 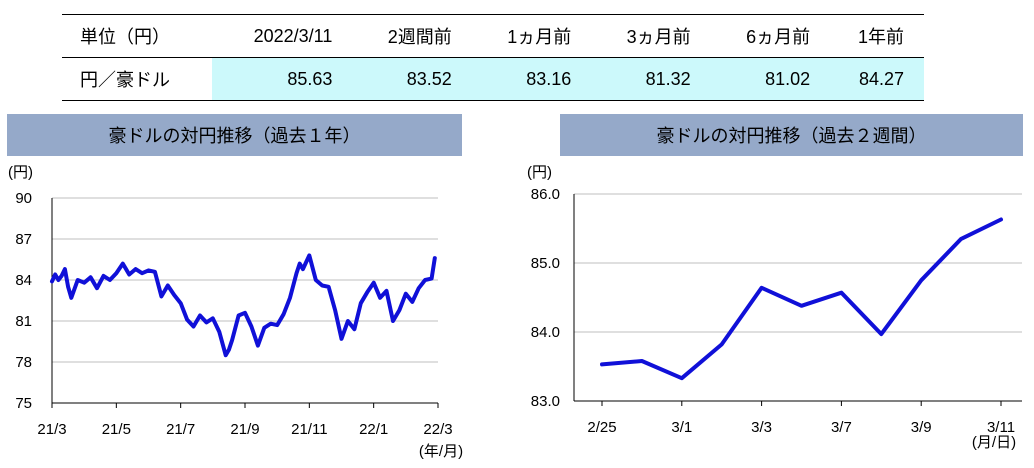 I want to click on series-line-1year, so click(x=243, y=305).